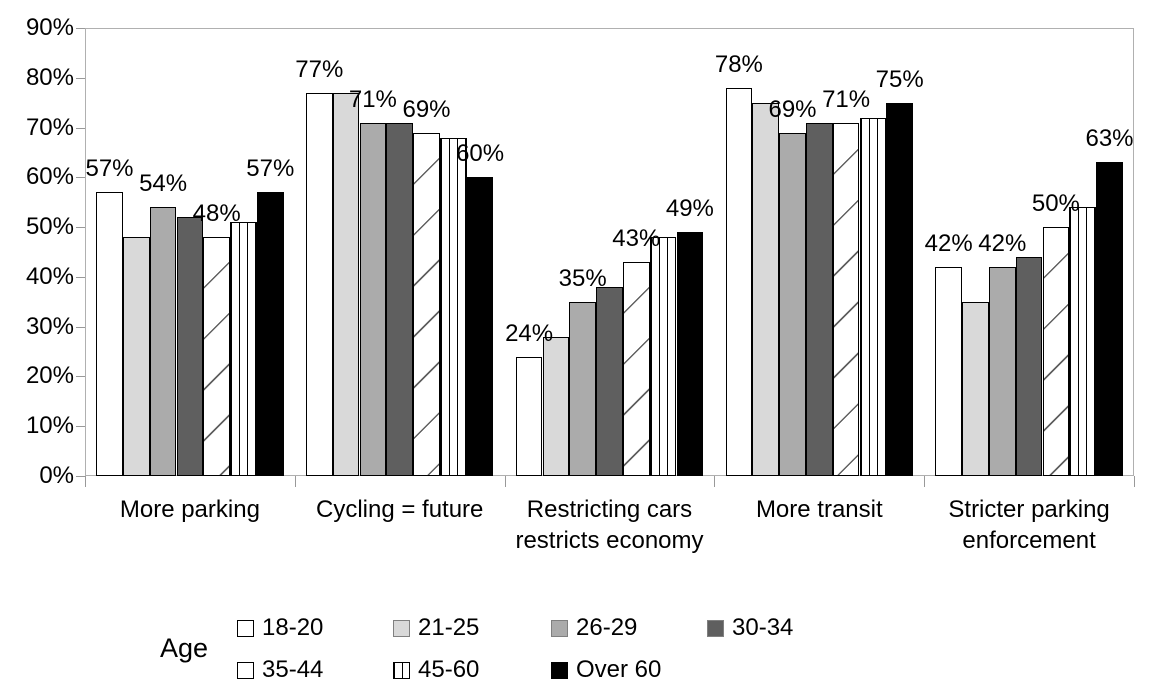  What do you see at coordinates (763, 627) in the screenshot?
I see `legend-label: 30-34` at bounding box center [763, 627].